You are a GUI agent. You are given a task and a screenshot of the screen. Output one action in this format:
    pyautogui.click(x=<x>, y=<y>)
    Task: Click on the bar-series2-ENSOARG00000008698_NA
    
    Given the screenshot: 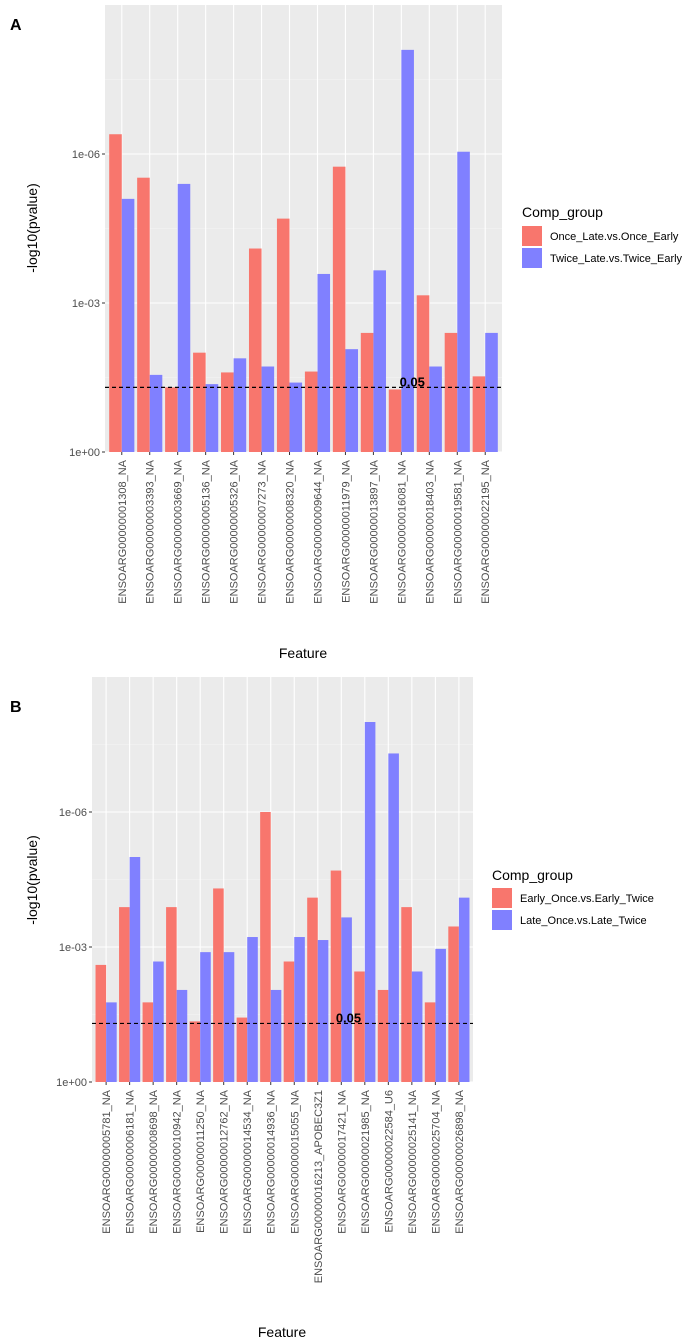 What is the action you would take?
    pyautogui.click(x=158, y=1021)
    